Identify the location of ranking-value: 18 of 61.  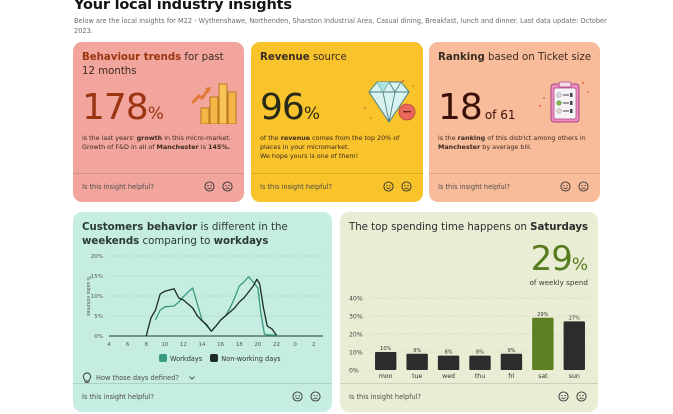
(476, 111).